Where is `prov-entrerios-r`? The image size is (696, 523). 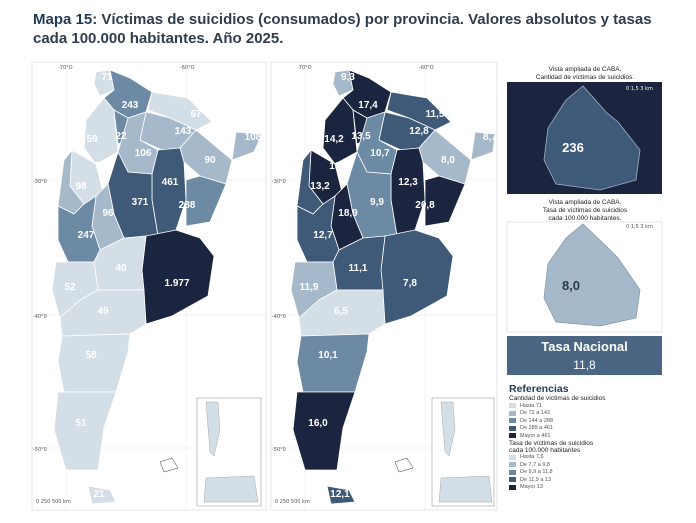
prov-entrerios-r is located at coordinates (445, 201).